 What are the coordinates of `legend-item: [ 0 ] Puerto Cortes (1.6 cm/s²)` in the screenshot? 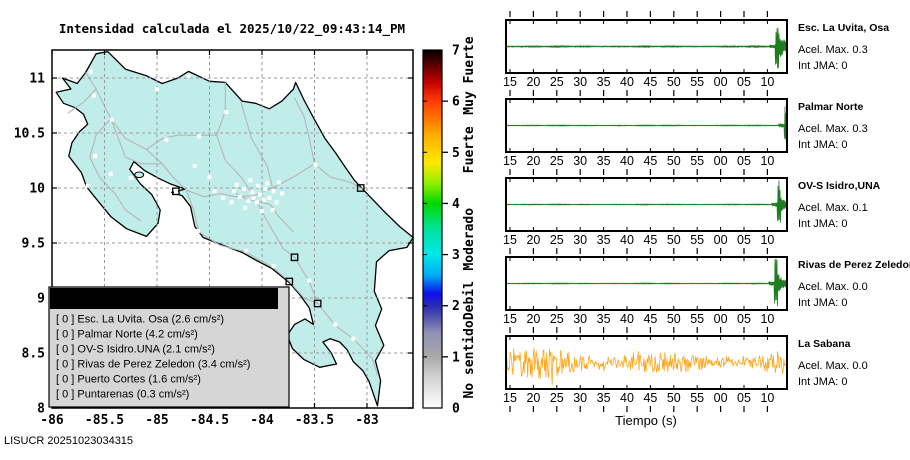 It's located at (128, 380).